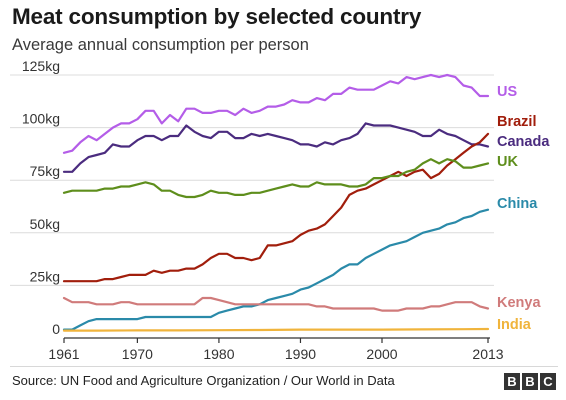 This screenshot has height=400, width=566. Describe the element at coordinates (300, 354) in the screenshot. I see `x-tick-label: 1990` at that location.